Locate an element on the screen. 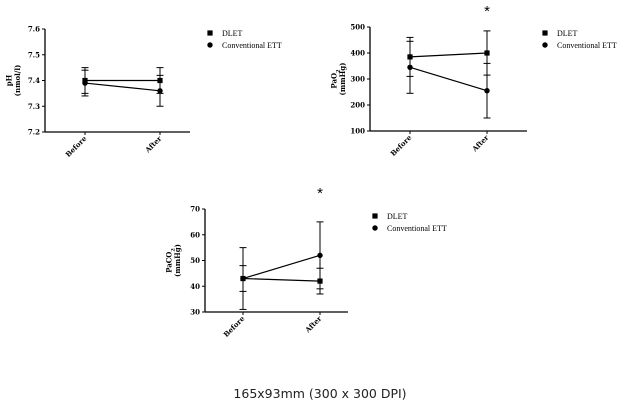  y-tick-label: 7.3 is located at coordinates (34, 106).